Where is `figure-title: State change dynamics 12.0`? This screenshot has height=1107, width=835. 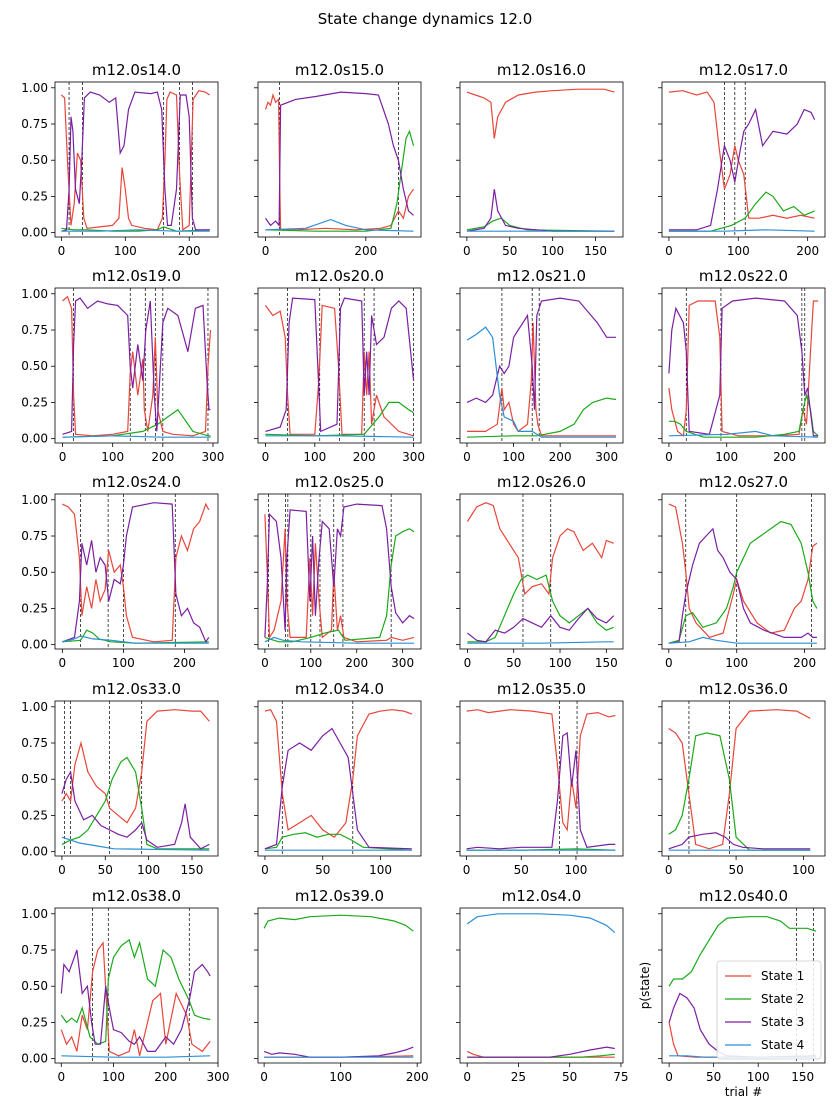 figure-title: State change dynamics 12.0 is located at coordinates (425, 19).